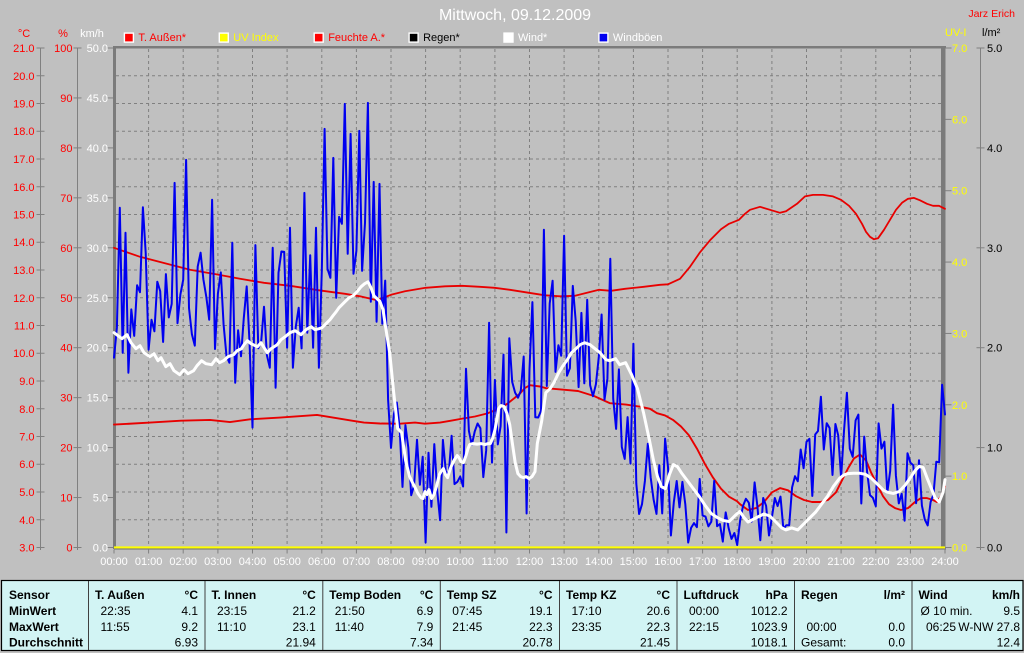 This screenshot has width=1024, height=653. I want to click on svg-text: Ø 10 min., so click(947, 611).